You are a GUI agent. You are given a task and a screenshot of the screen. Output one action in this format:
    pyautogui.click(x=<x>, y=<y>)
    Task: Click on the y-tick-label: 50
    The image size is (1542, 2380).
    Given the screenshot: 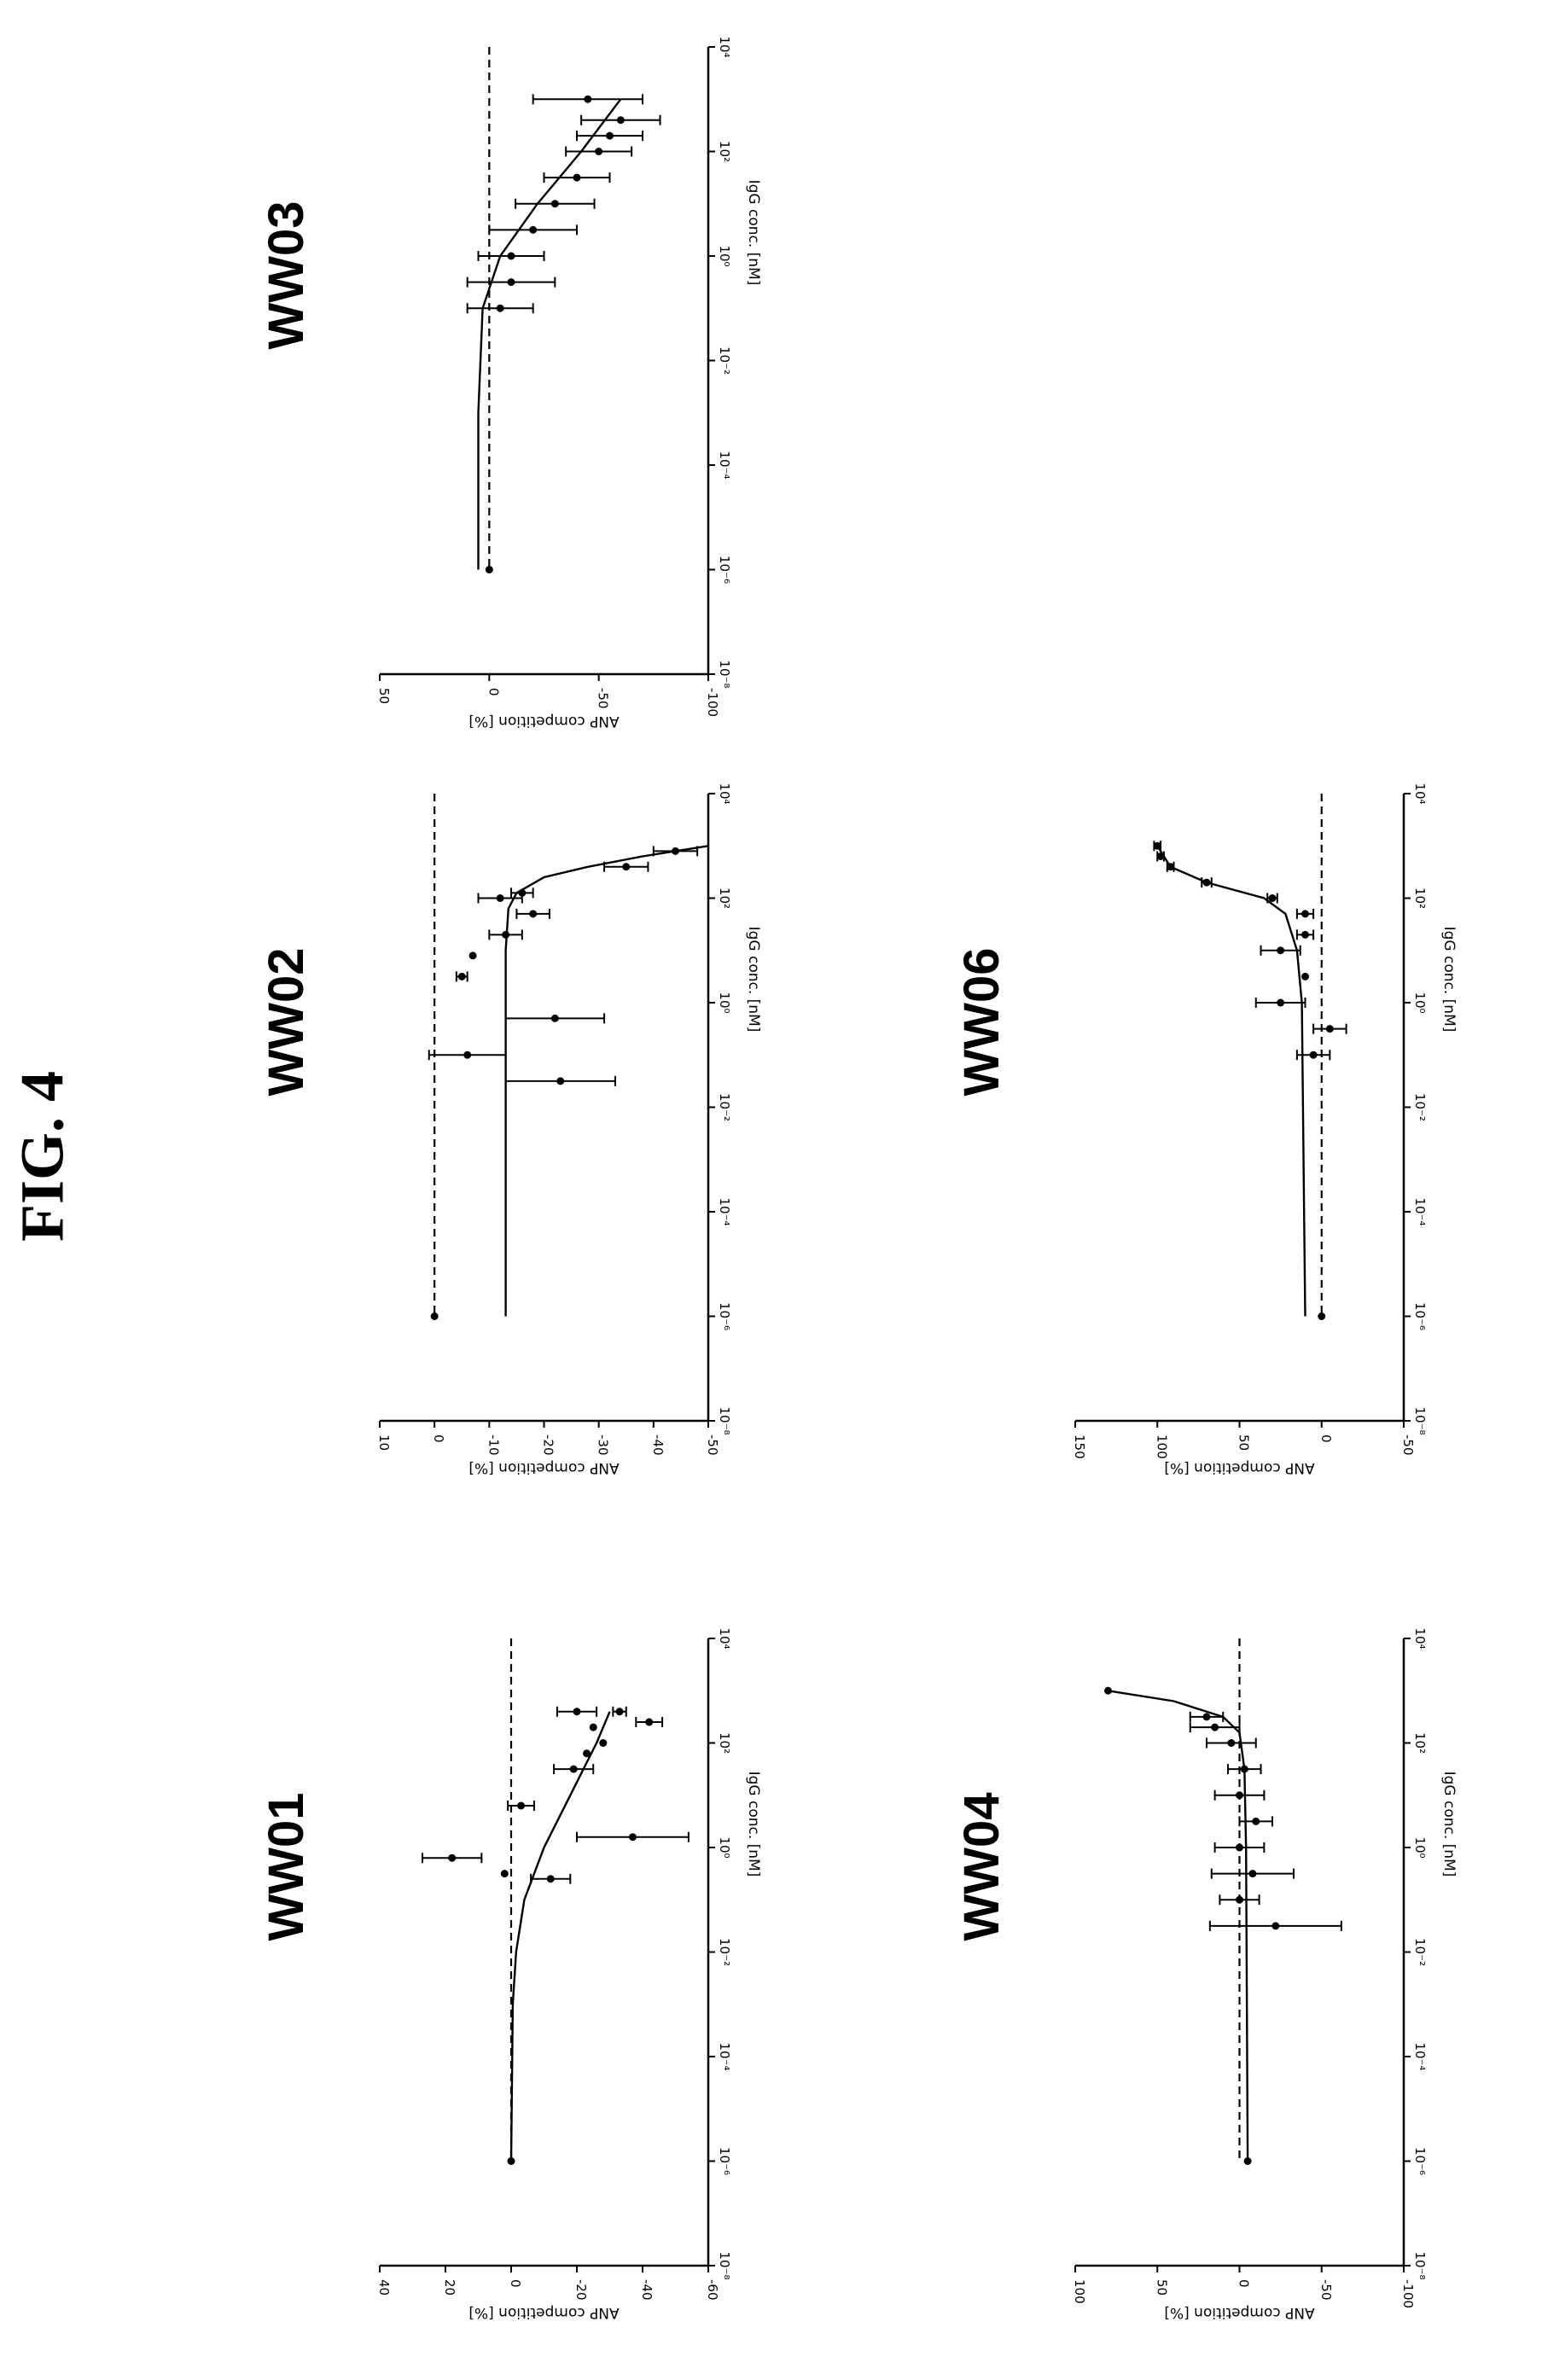 What is the action you would take?
    pyautogui.click(x=1244, y=1442)
    